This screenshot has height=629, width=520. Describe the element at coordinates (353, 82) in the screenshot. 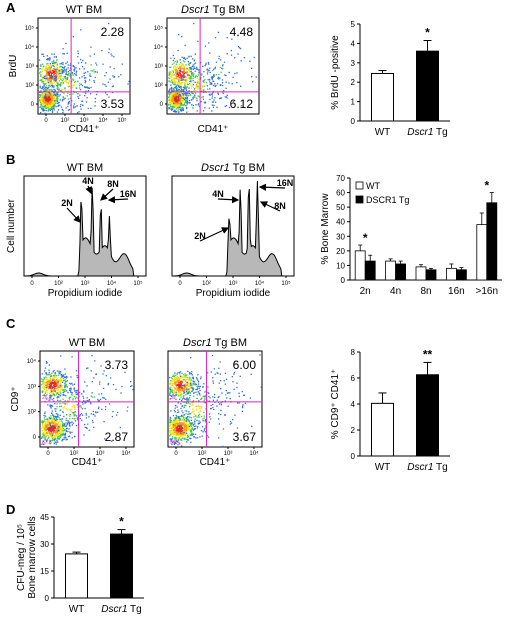

I see `y-tick-label: 2` at that location.